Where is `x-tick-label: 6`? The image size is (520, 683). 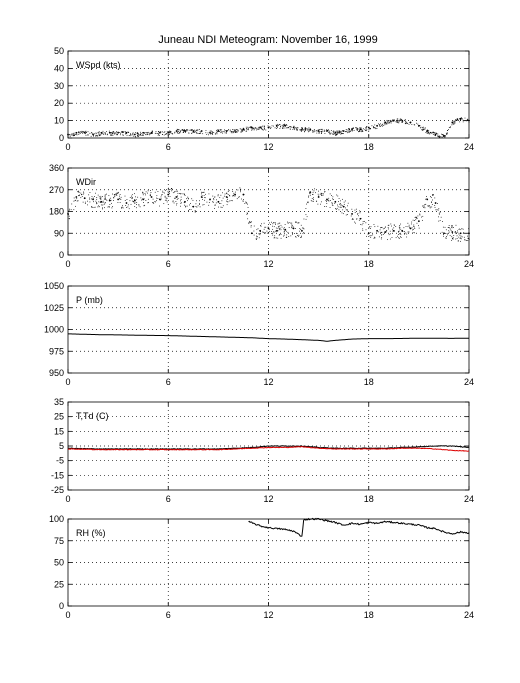 x-tick-label: 6 is located at coordinates (168, 147).